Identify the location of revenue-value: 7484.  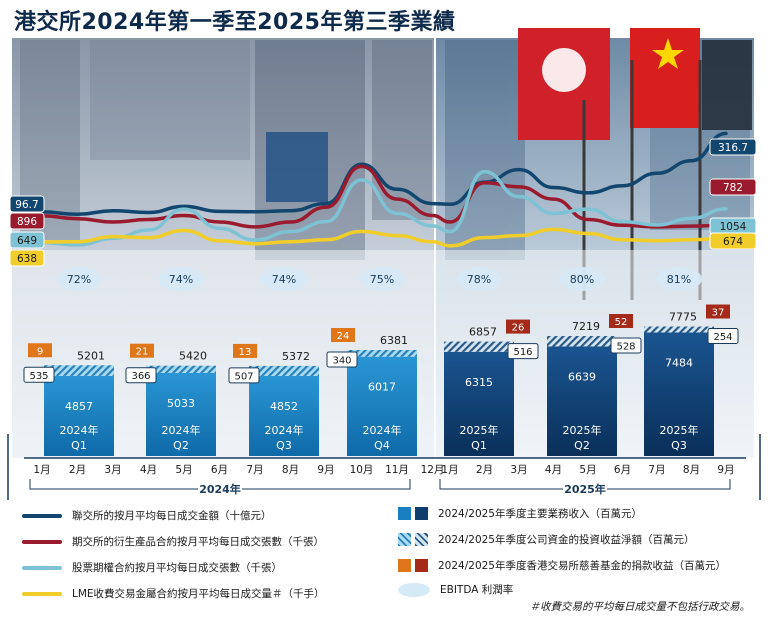
(679, 363).